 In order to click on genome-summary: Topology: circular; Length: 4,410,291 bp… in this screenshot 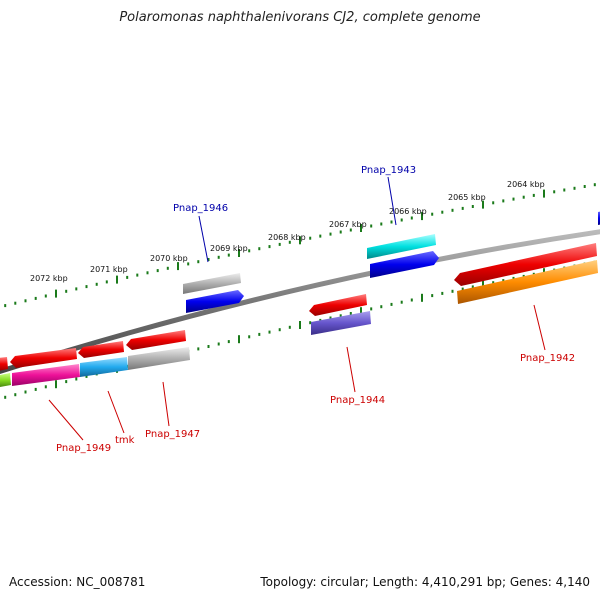, I will do `click(425, 582)`.